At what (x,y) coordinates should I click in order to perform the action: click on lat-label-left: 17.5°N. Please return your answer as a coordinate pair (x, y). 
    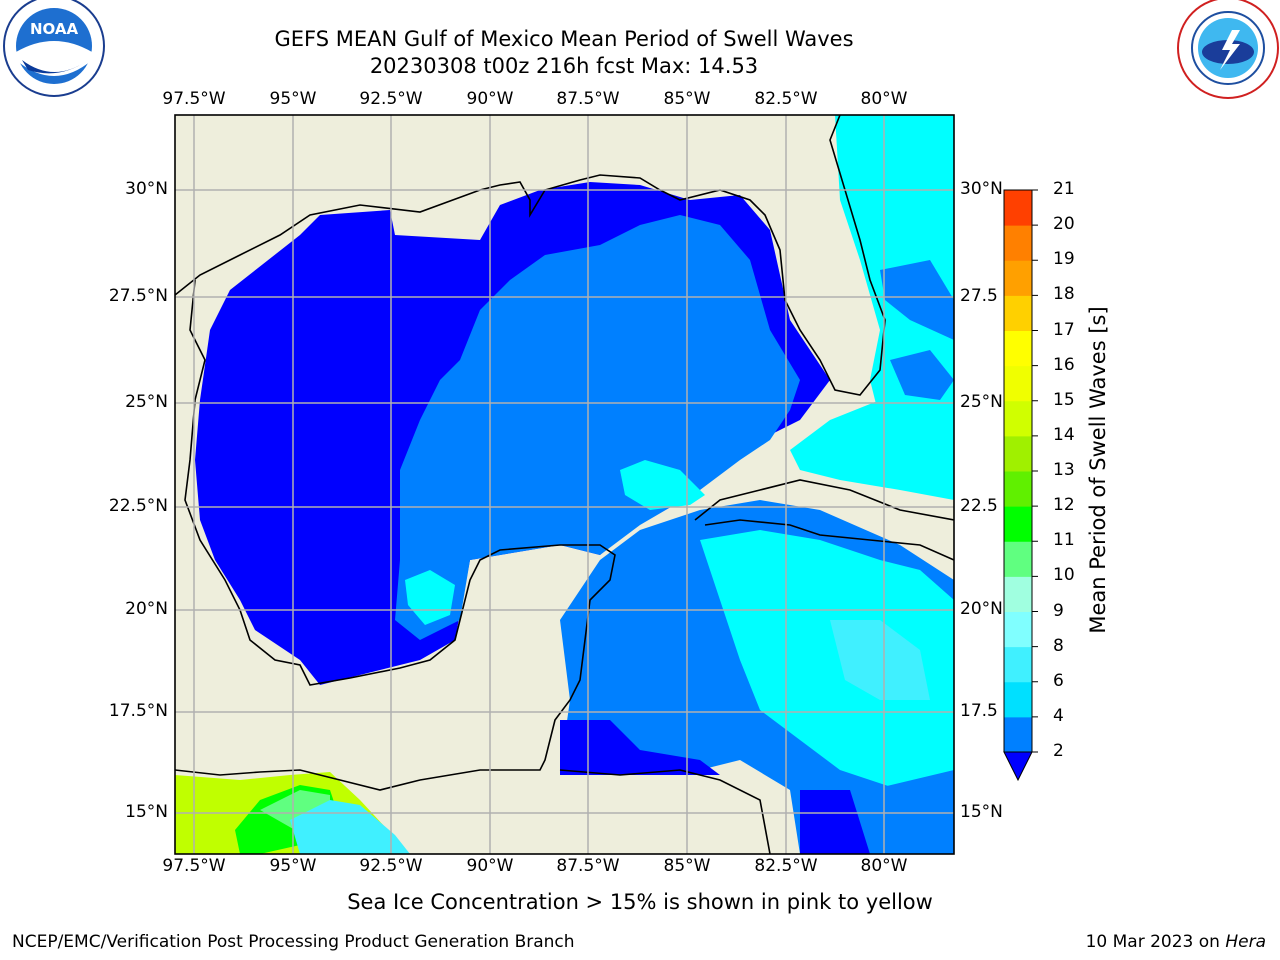
    Looking at the image, I should click on (138, 711).